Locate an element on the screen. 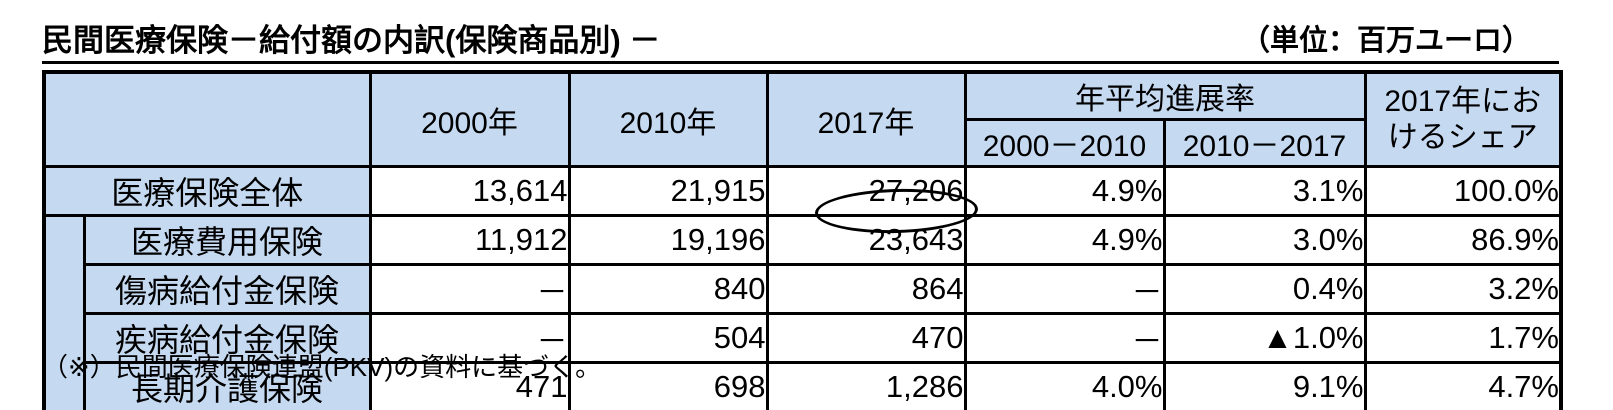 The height and width of the screenshot is (410, 1613). cell-sickness-2017: 470 is located at coordinates (866, 338).